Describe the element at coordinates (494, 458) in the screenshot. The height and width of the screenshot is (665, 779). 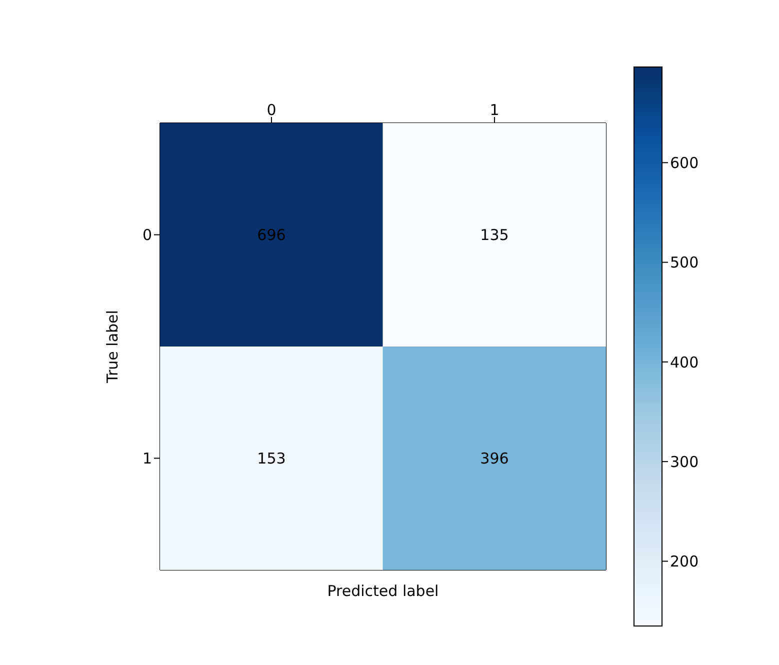
I see `data-label: 396` at that location.